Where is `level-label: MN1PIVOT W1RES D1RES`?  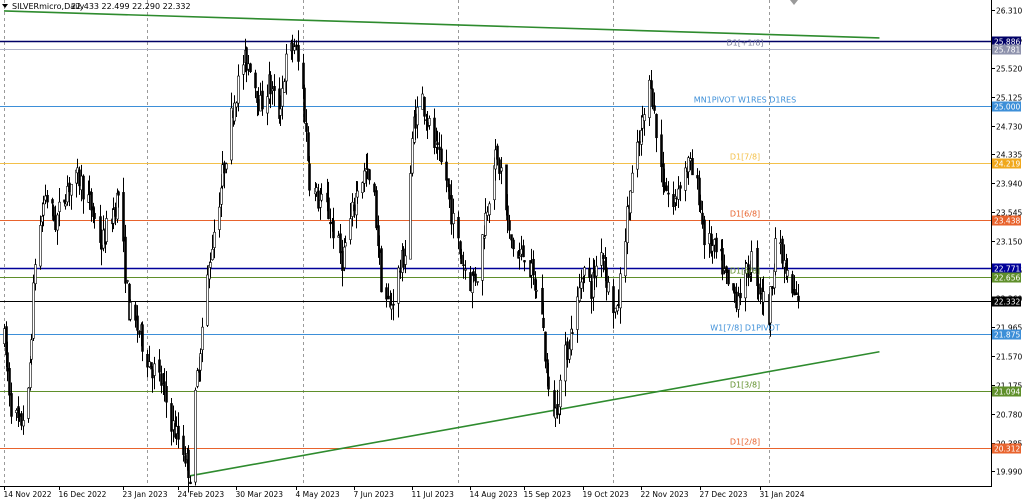
level-label: MN1PIVOT W1RES D1RES is located at coordinates (745, 100).